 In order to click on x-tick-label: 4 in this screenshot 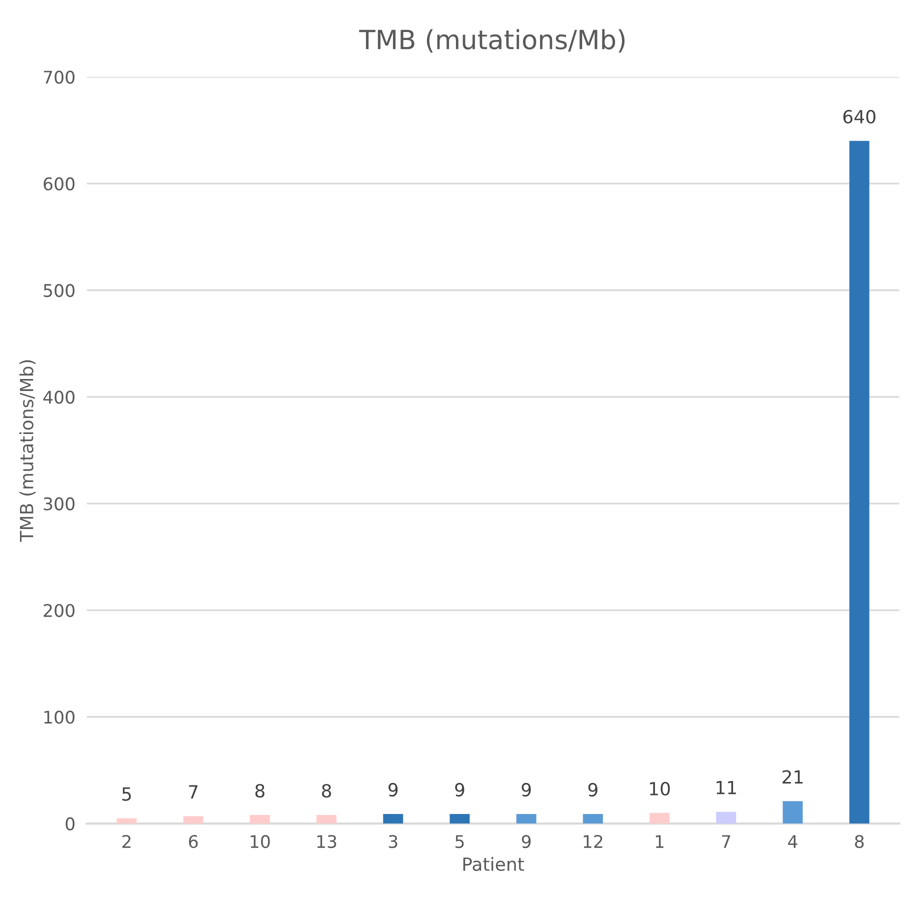, I will do `click(793, 841)`.